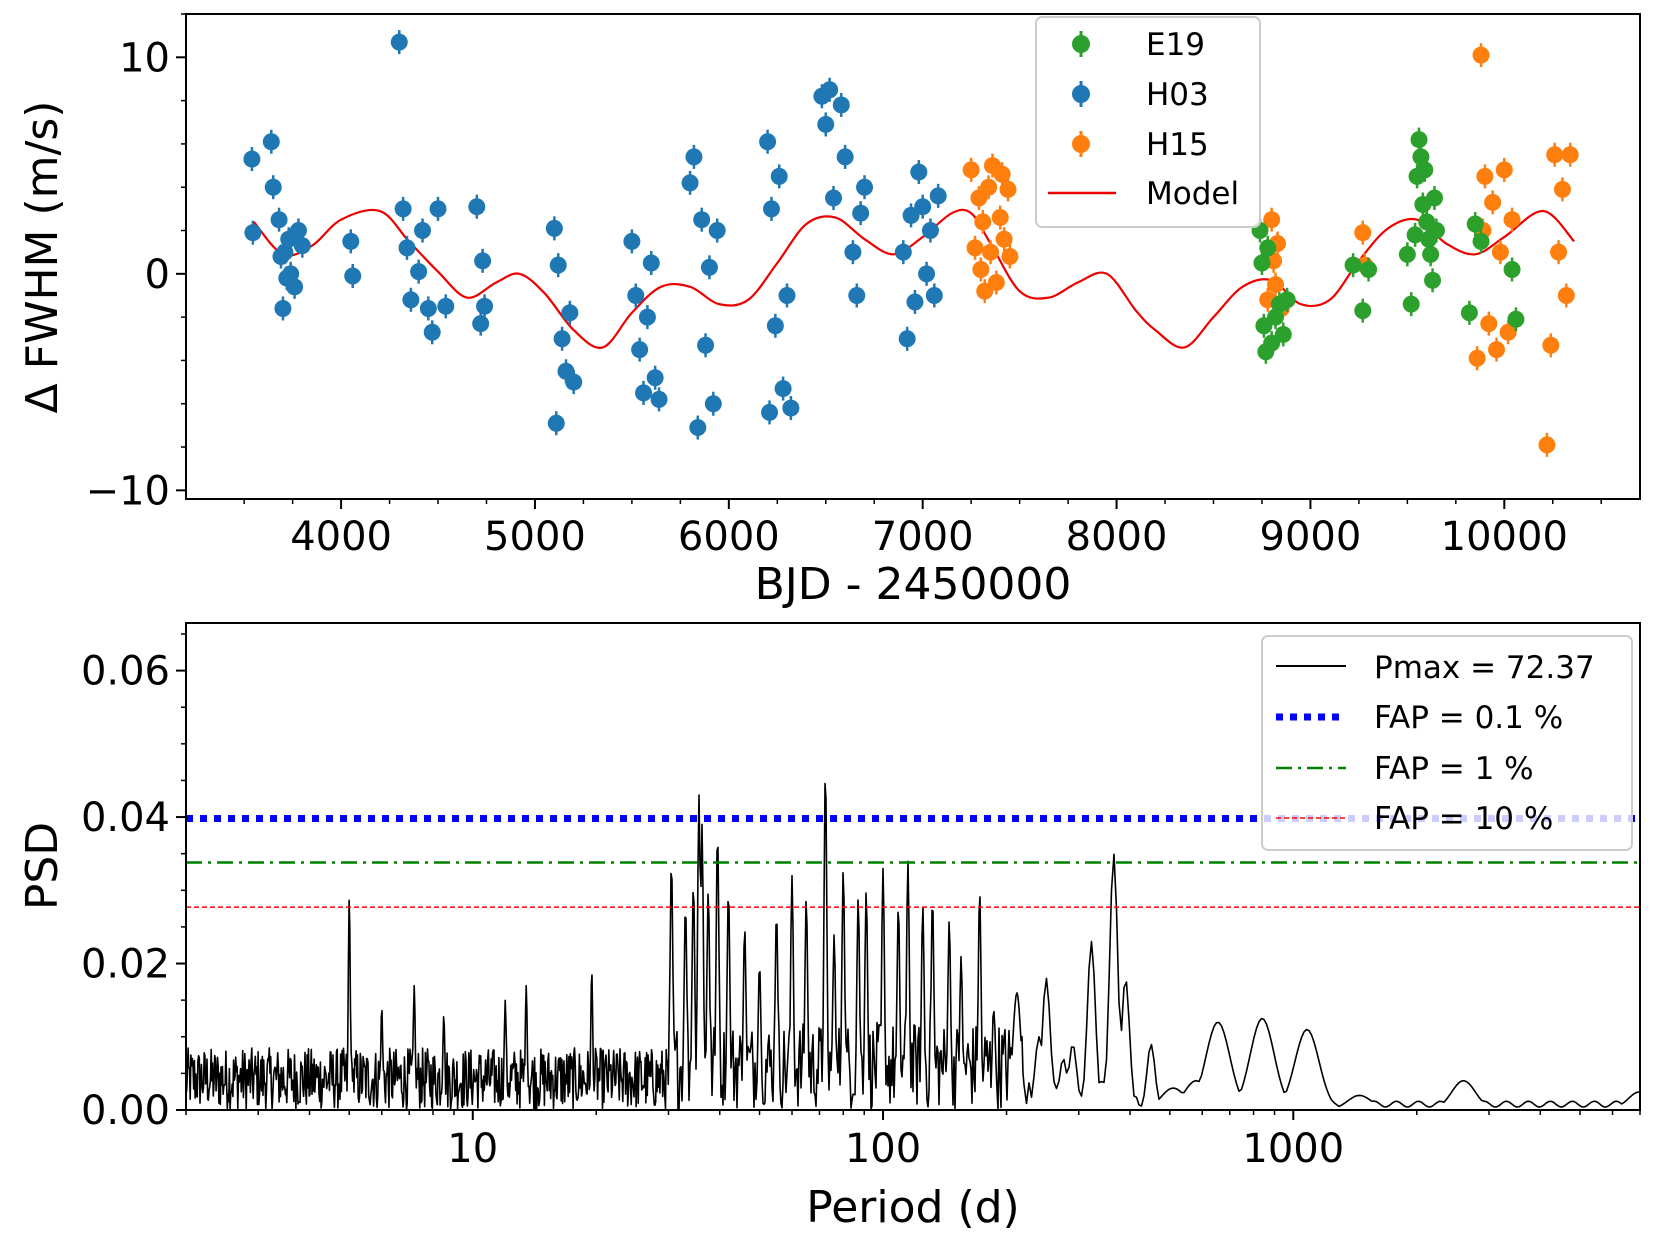 This screenshot has width=1661, height=1248. I want to click on bottom-x-axis: 10 100 1000, so click(913, 1141).